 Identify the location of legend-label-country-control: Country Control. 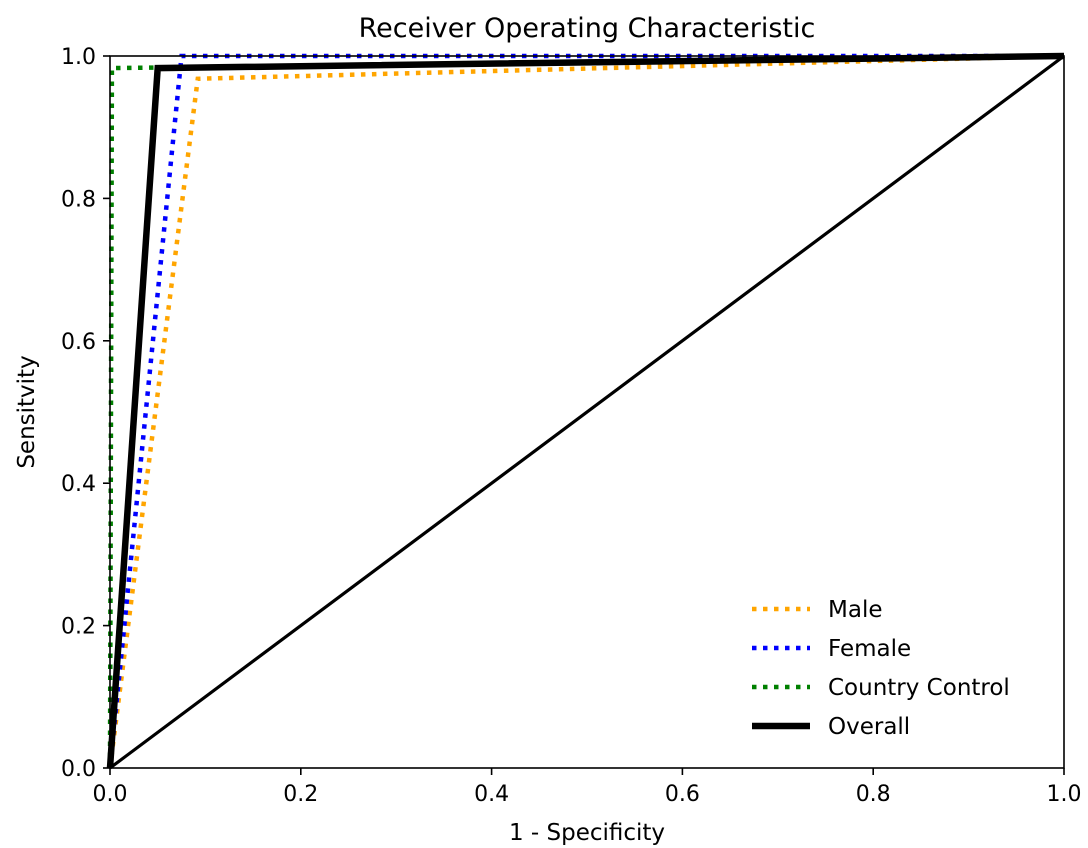
(919, 688).